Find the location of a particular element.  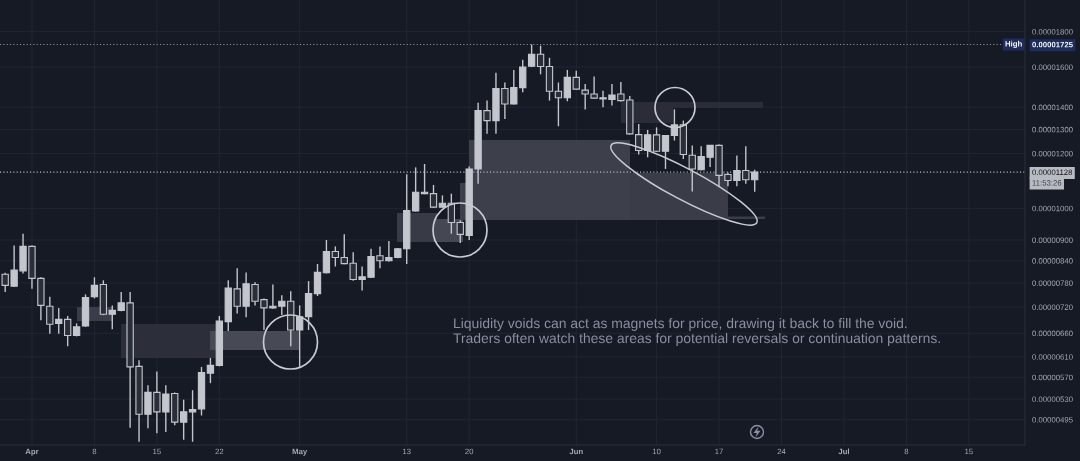

annotation: Liquidity voids can act as magnets for price, drawing it back to fill the void. Traders often watch these areas for potential reversals or continuation patterns. is located at coordinates (696, 332).